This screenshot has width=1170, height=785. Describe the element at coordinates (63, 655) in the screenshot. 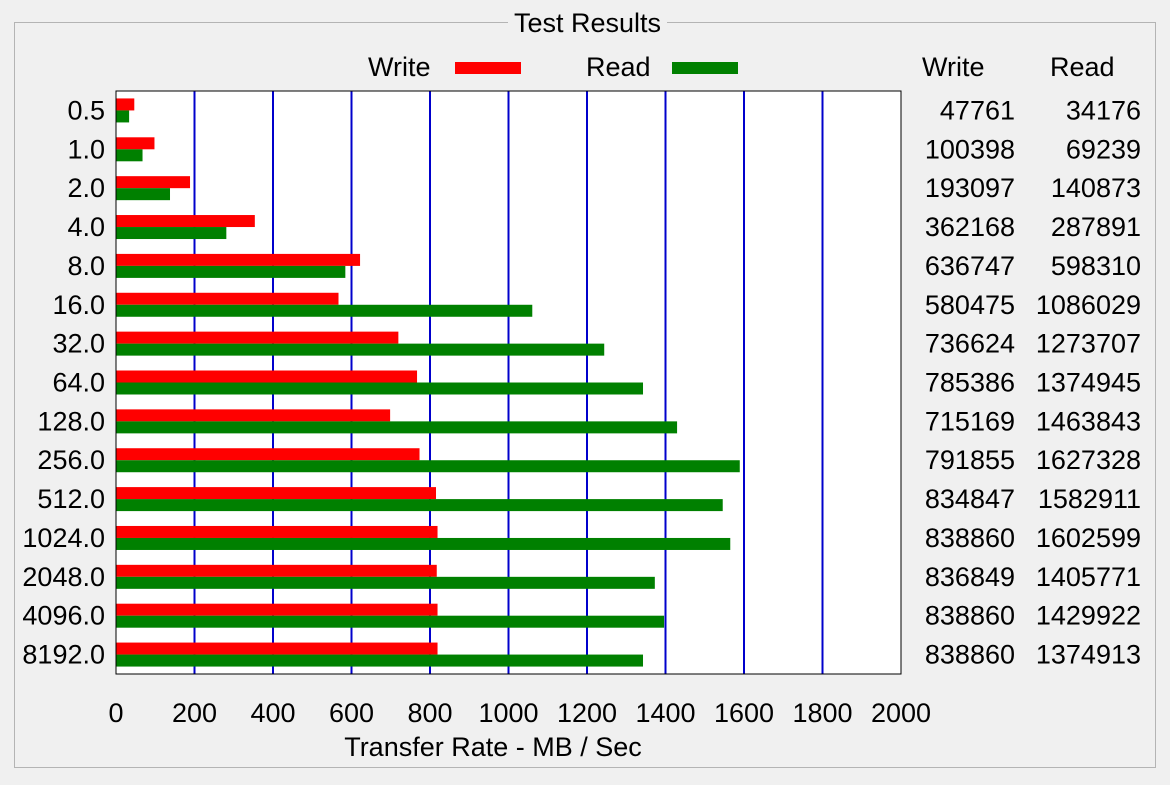

I see `y-tick-label: 8192.0` at that location.